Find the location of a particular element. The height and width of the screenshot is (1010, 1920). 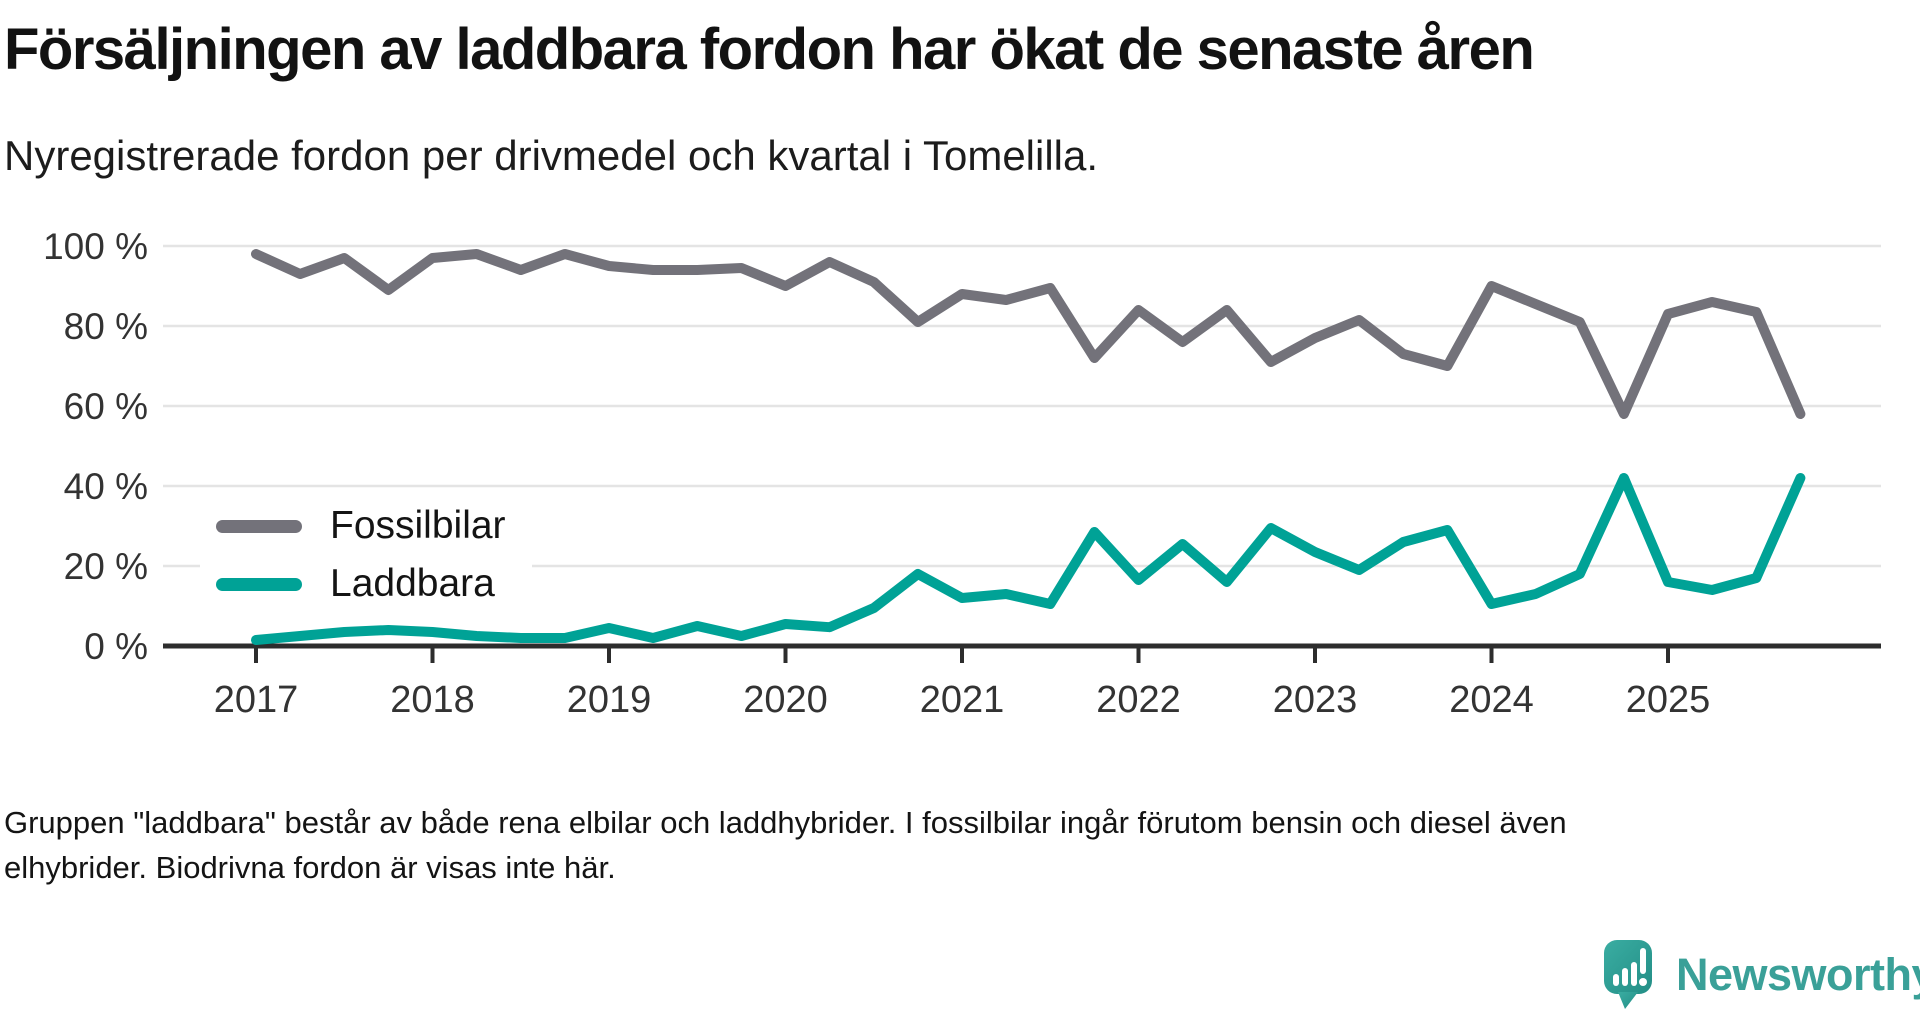

fossilbilar-line is located at coordinates (1028, 334).